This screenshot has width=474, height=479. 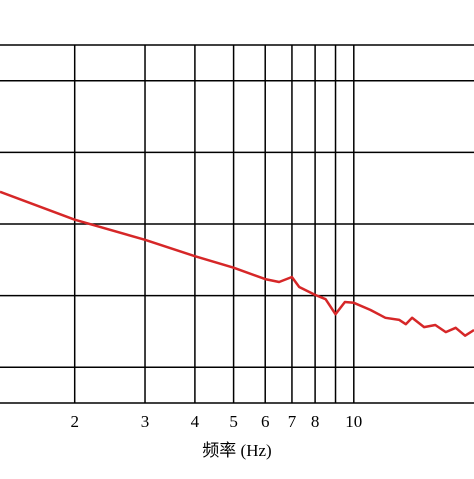 What do you see at coordinates (292, 421) in the screenshot?
I see `x-tick-label: 7` at bounding box center [292, 421].